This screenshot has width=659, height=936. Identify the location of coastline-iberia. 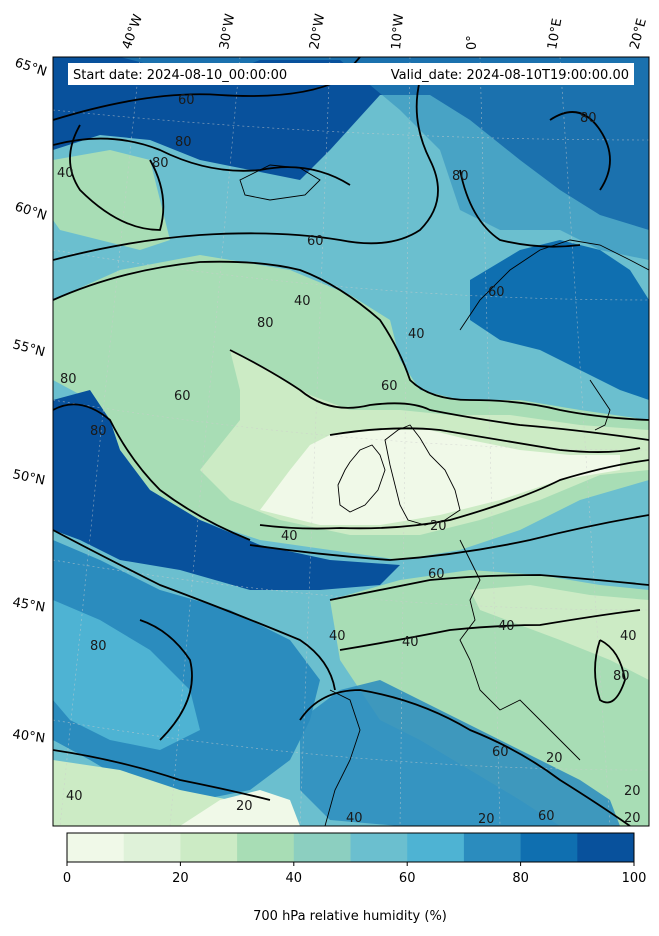
(342, 757).